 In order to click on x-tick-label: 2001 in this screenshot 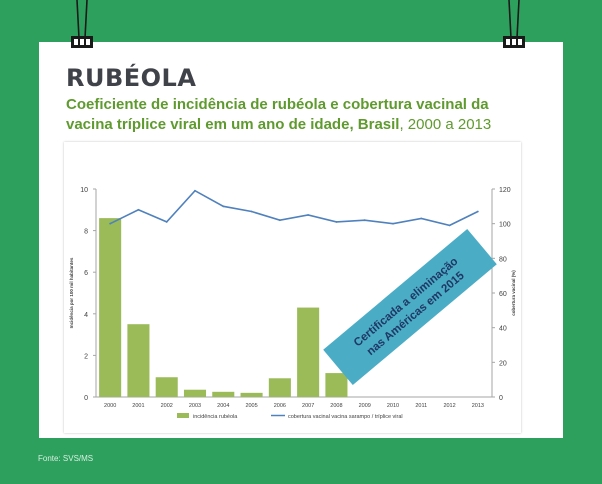, I will do `click(138, 406)`.